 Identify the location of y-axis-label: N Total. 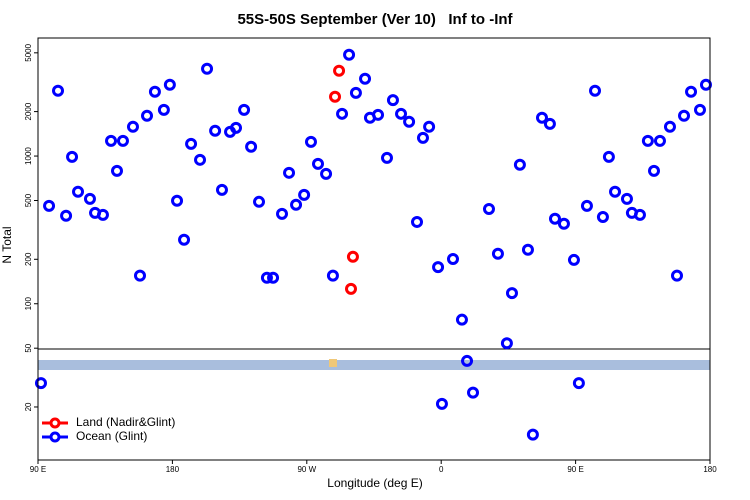
(7, 244).